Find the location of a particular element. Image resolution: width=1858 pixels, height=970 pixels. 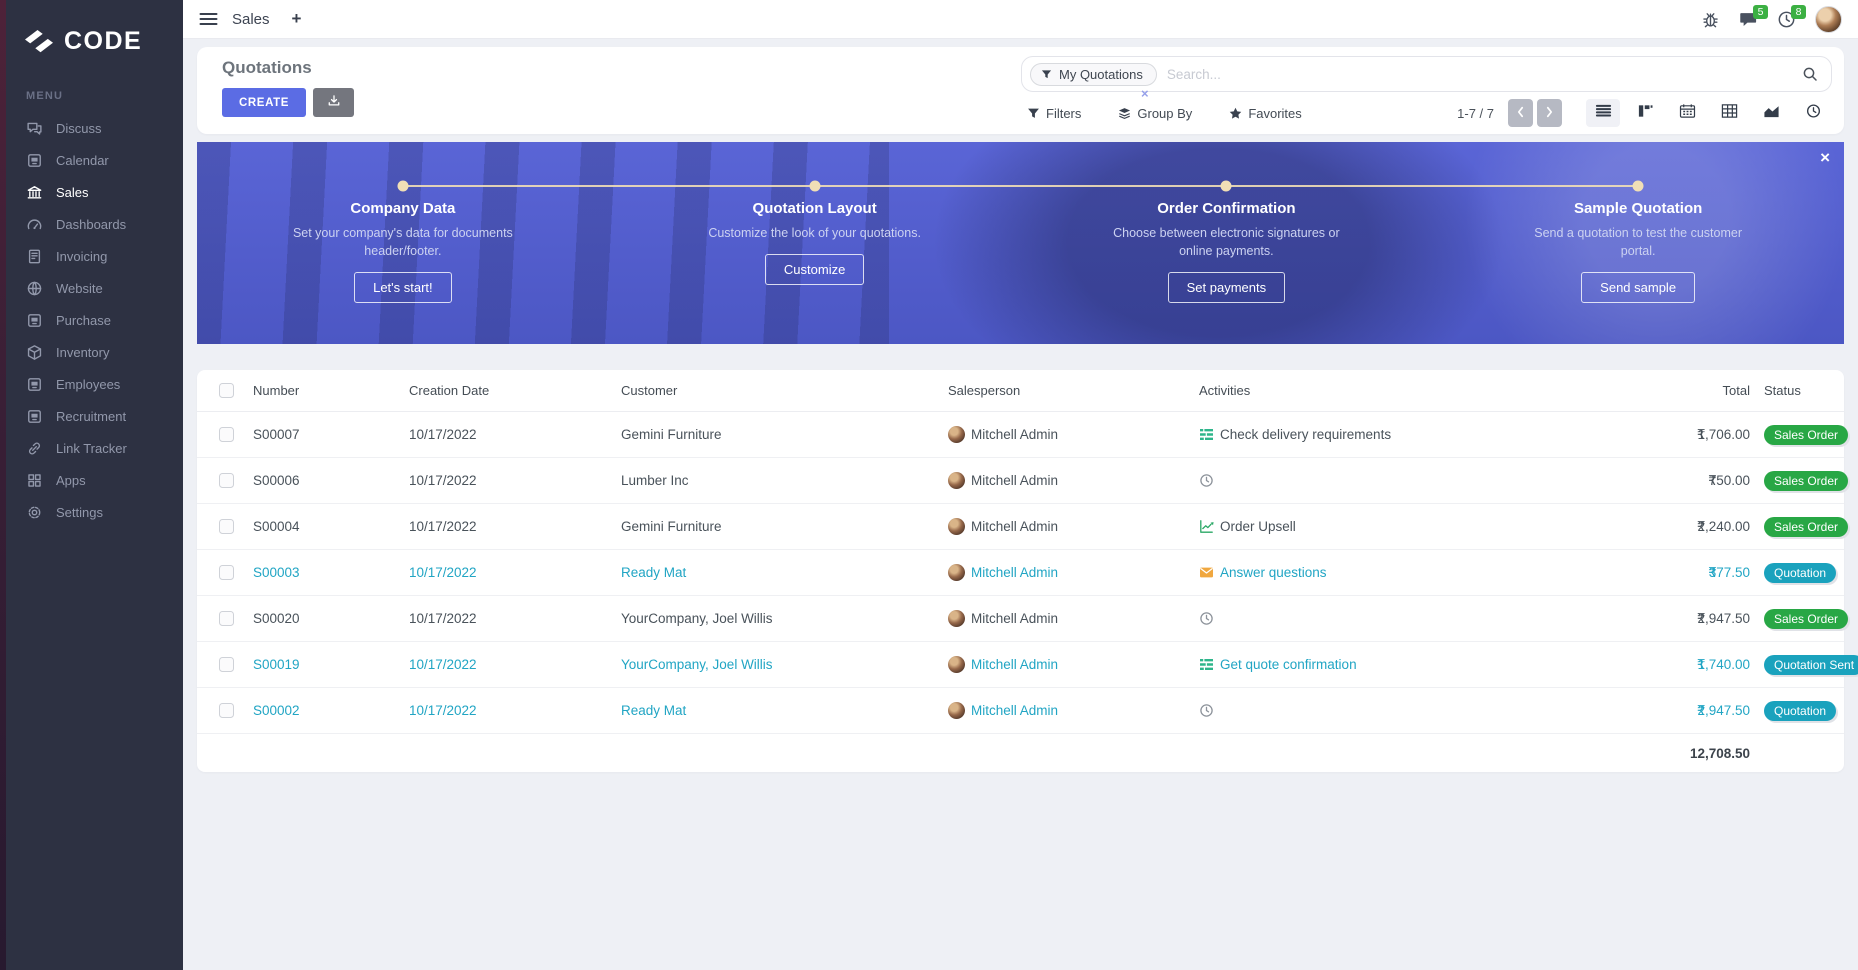

pager-previous-button is located at coordinates (1520, 113).